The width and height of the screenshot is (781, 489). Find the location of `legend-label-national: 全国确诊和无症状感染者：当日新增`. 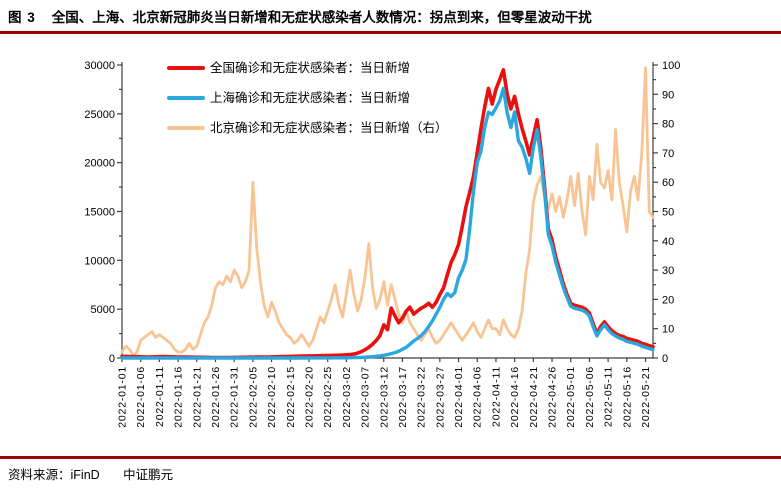

legend-label-national: 全国确诊和无症状感染者：当日新增 is located at coordinates (310, 67).